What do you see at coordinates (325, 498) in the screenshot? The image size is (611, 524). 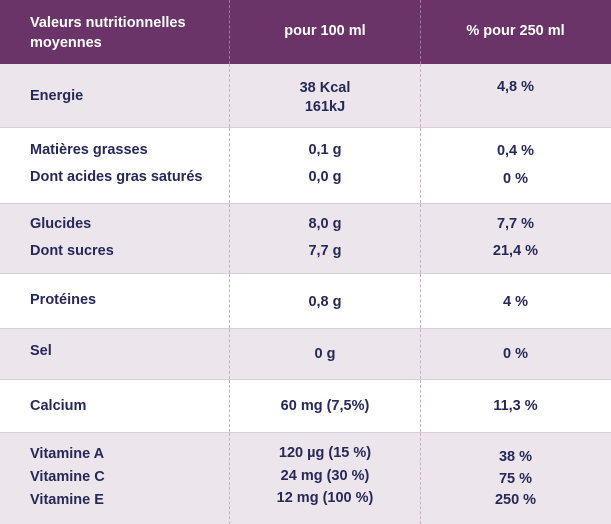 I see `row-per100: 12 mg (100 %)` at bounding box center [325, 498].